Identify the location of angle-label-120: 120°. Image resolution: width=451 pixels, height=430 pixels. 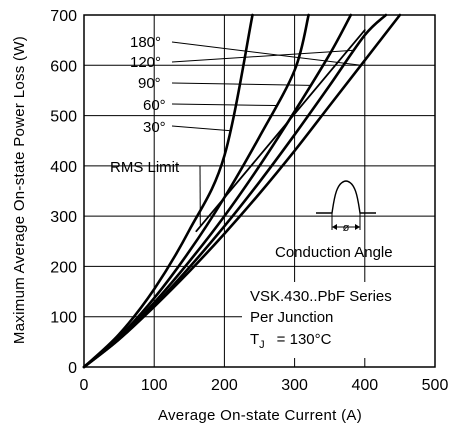
(145, 62).